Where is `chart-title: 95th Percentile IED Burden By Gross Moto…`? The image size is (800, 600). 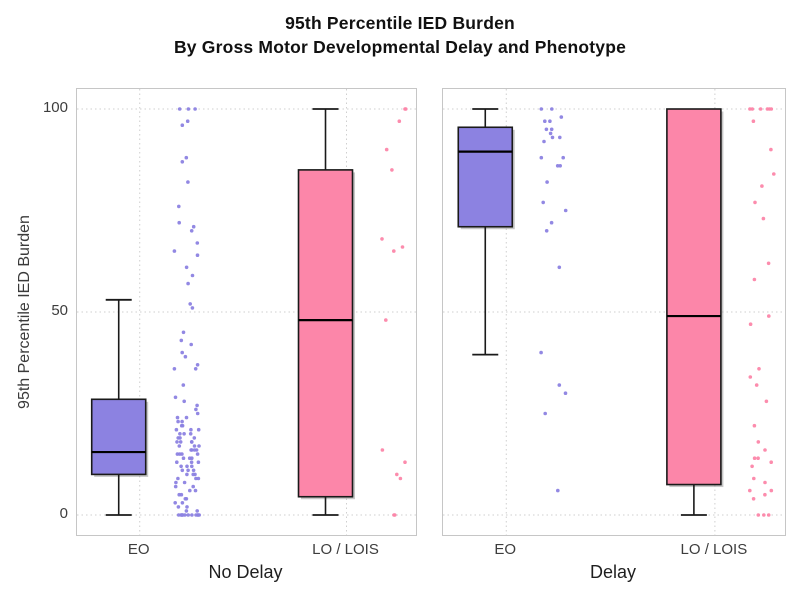
chart-title: 95th Percentile IED Burden By Gross Moto… is located at coordinates (400, 35).